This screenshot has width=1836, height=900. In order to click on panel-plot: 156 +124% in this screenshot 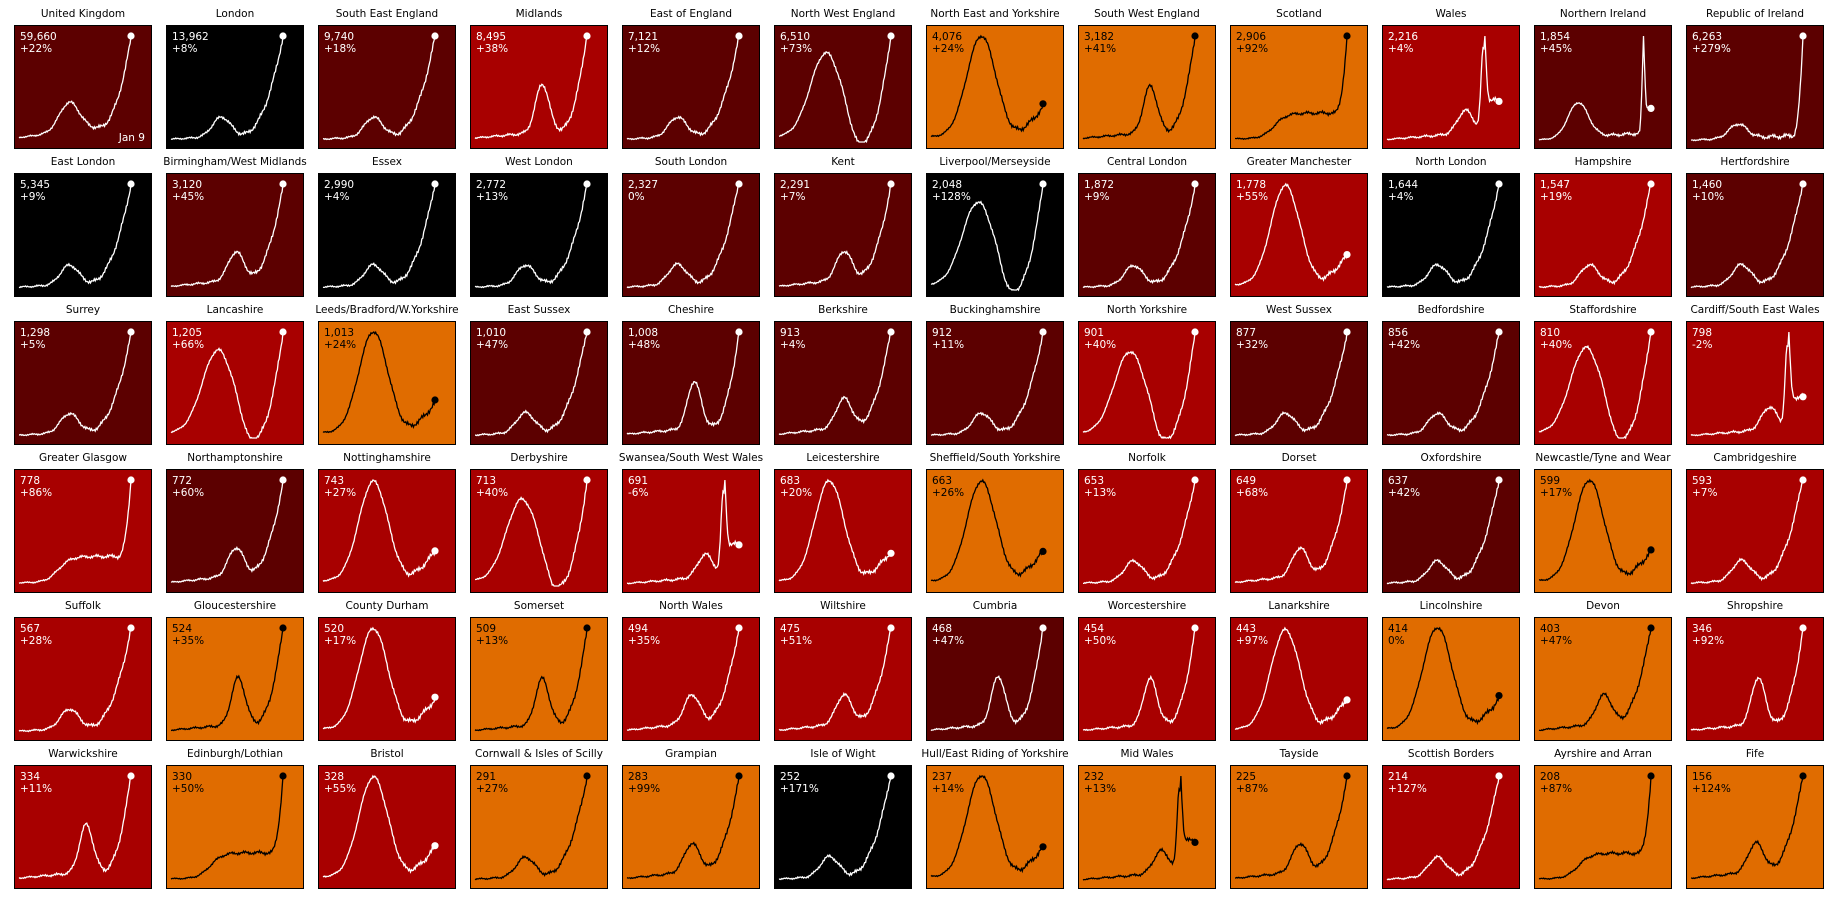, I will do `click(1755, 827)`.